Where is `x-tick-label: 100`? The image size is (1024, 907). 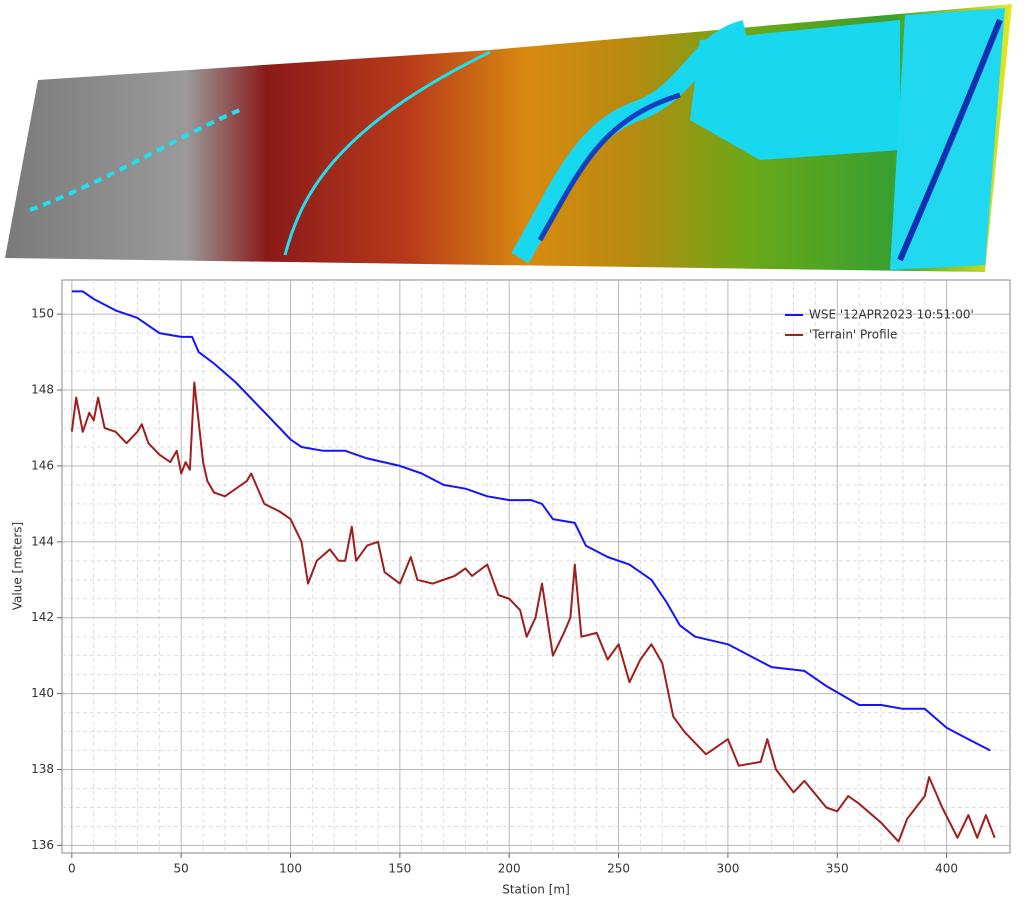
x-tick-label: 100 is located at coordinates (290, 869).